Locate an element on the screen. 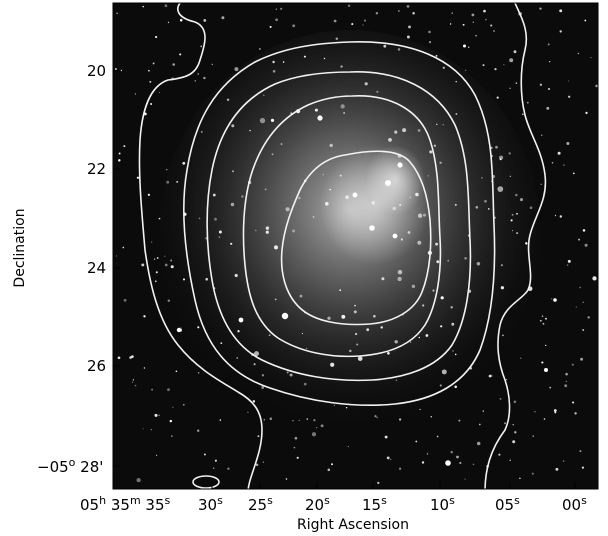 The image size is (608, 536). x-tick-label: 10s is located at coordinates (442, 504).